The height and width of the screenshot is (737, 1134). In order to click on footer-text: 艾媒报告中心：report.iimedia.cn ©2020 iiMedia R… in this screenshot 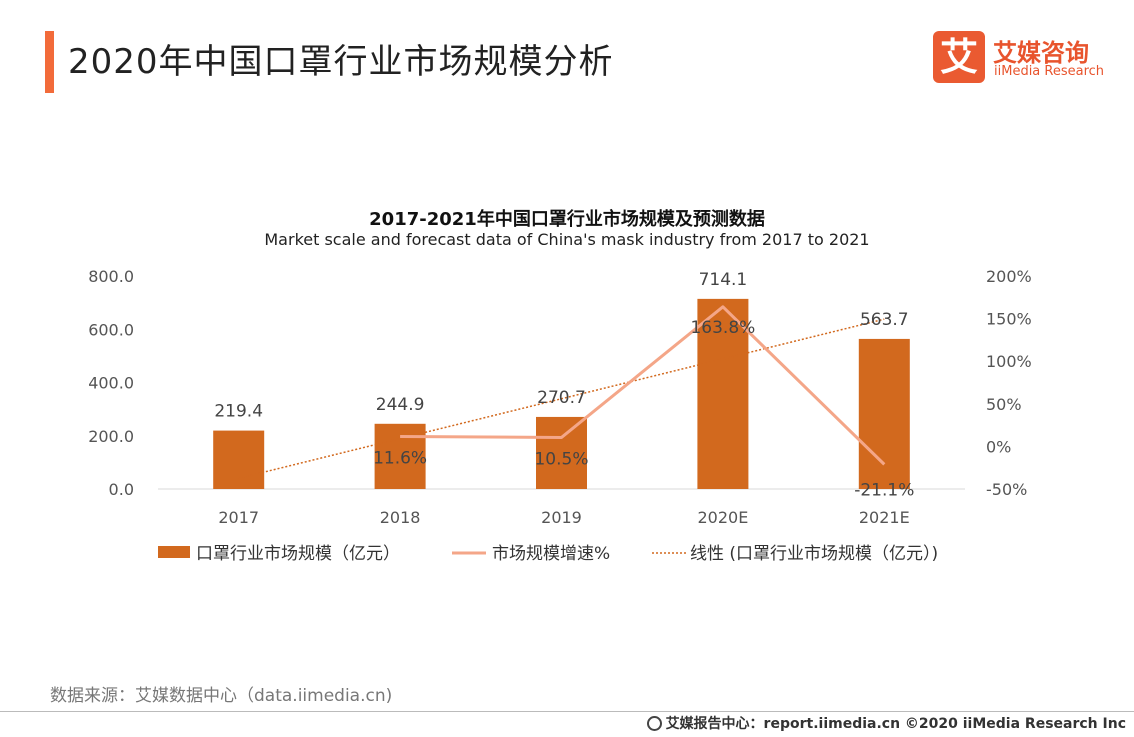, I will do `click(895, 724)`.